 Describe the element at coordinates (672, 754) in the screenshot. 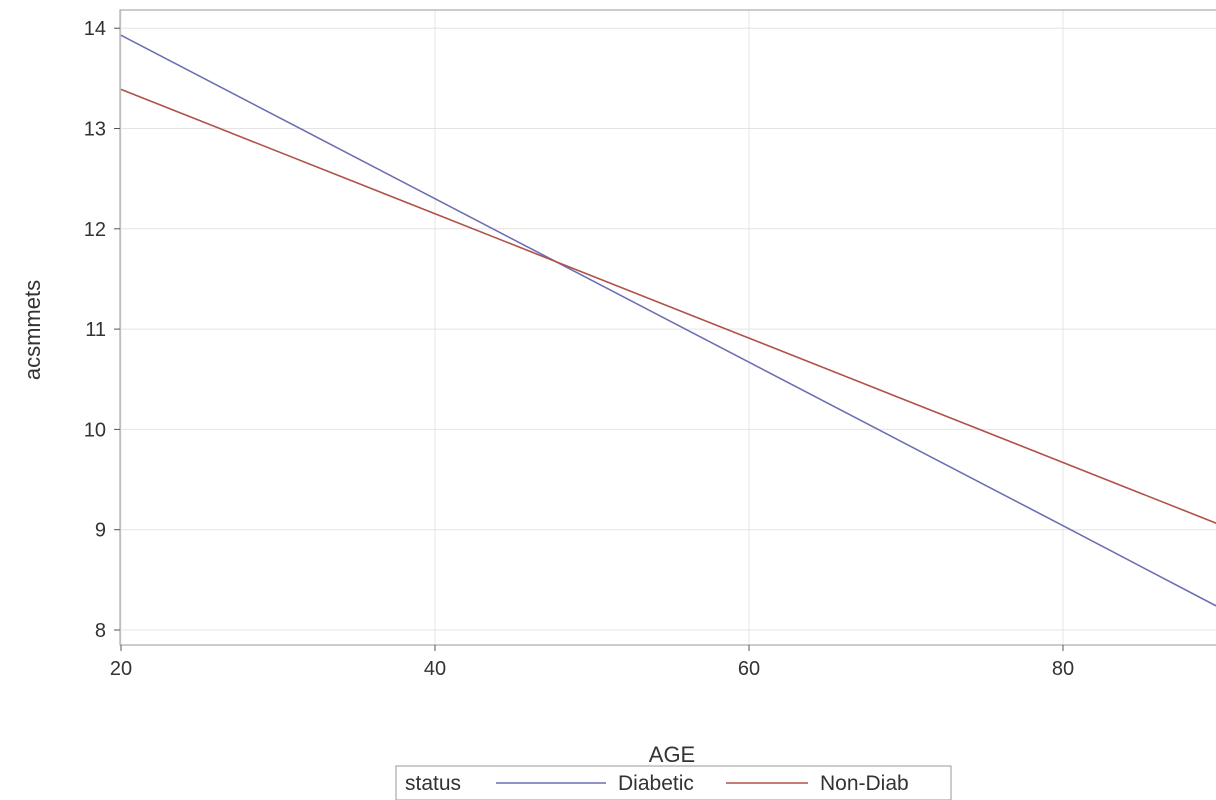

I see `x-axis-title: AGE` at that location.